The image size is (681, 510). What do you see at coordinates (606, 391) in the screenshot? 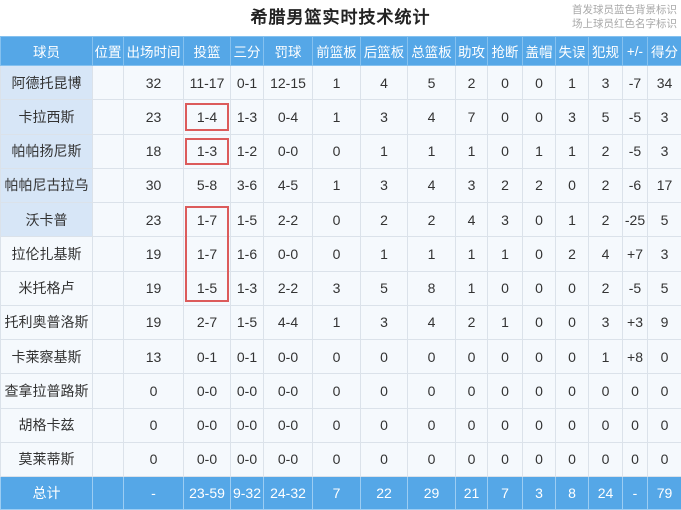
I see `stat-fouls: 0` at bounding box center [606, 391].